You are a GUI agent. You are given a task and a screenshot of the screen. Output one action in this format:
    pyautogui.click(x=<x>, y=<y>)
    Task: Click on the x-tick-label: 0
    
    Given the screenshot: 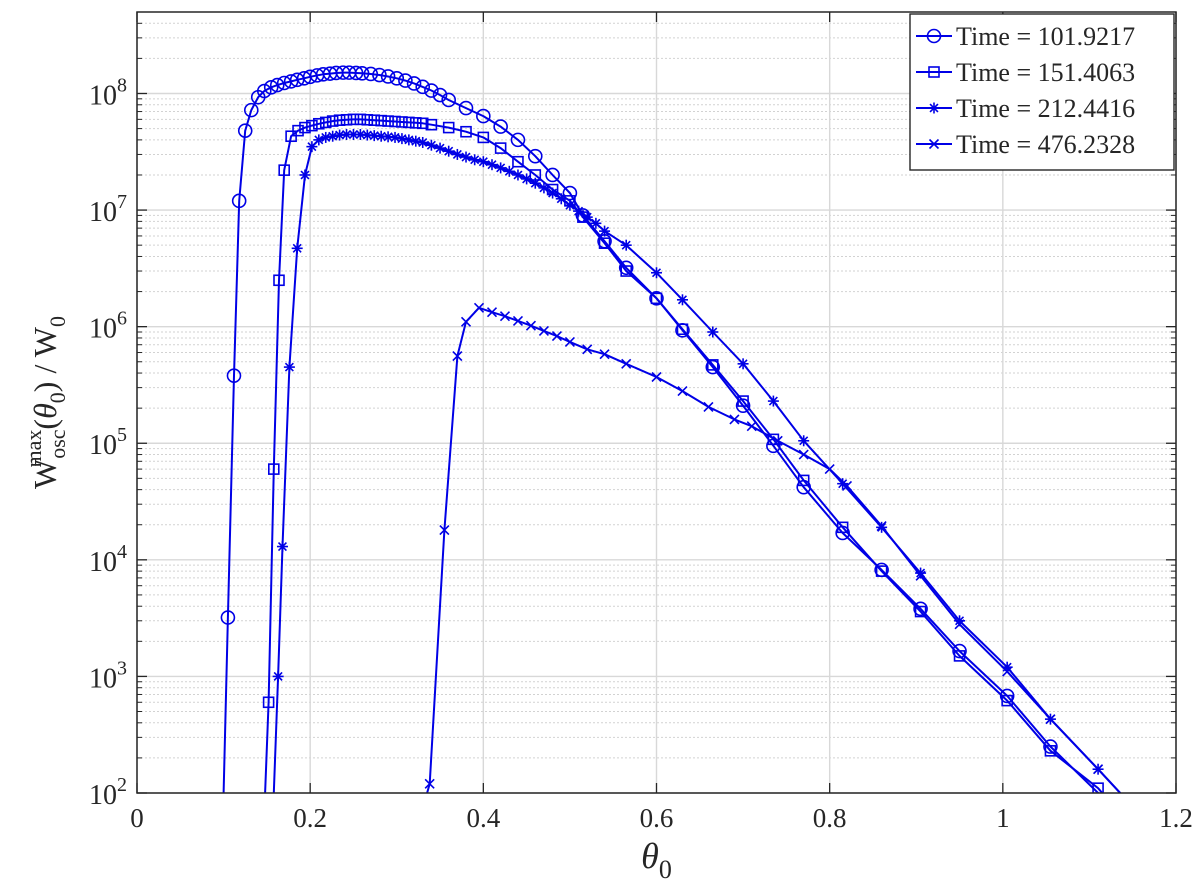 What is the action you would take?
    pyautogui.click(x=137, y=818)
    